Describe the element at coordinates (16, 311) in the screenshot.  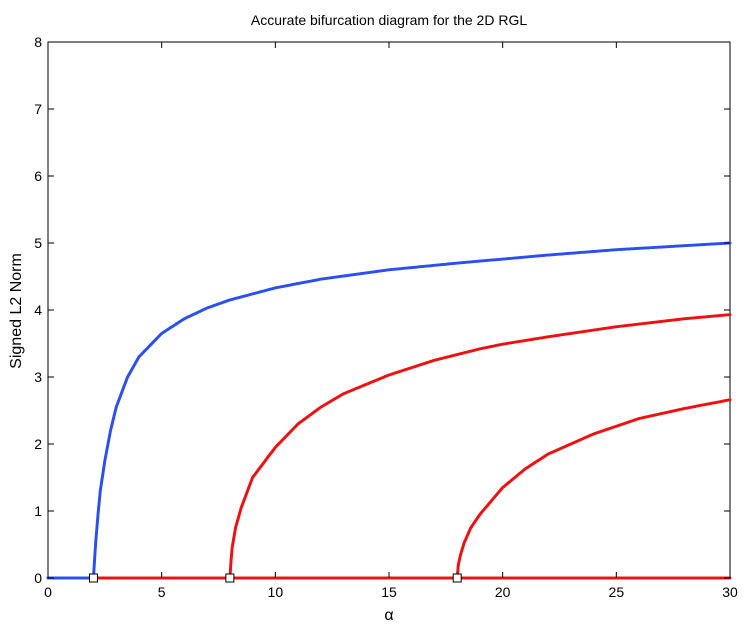
I see `y-axis-label: Signed L2 Norm` at that location.